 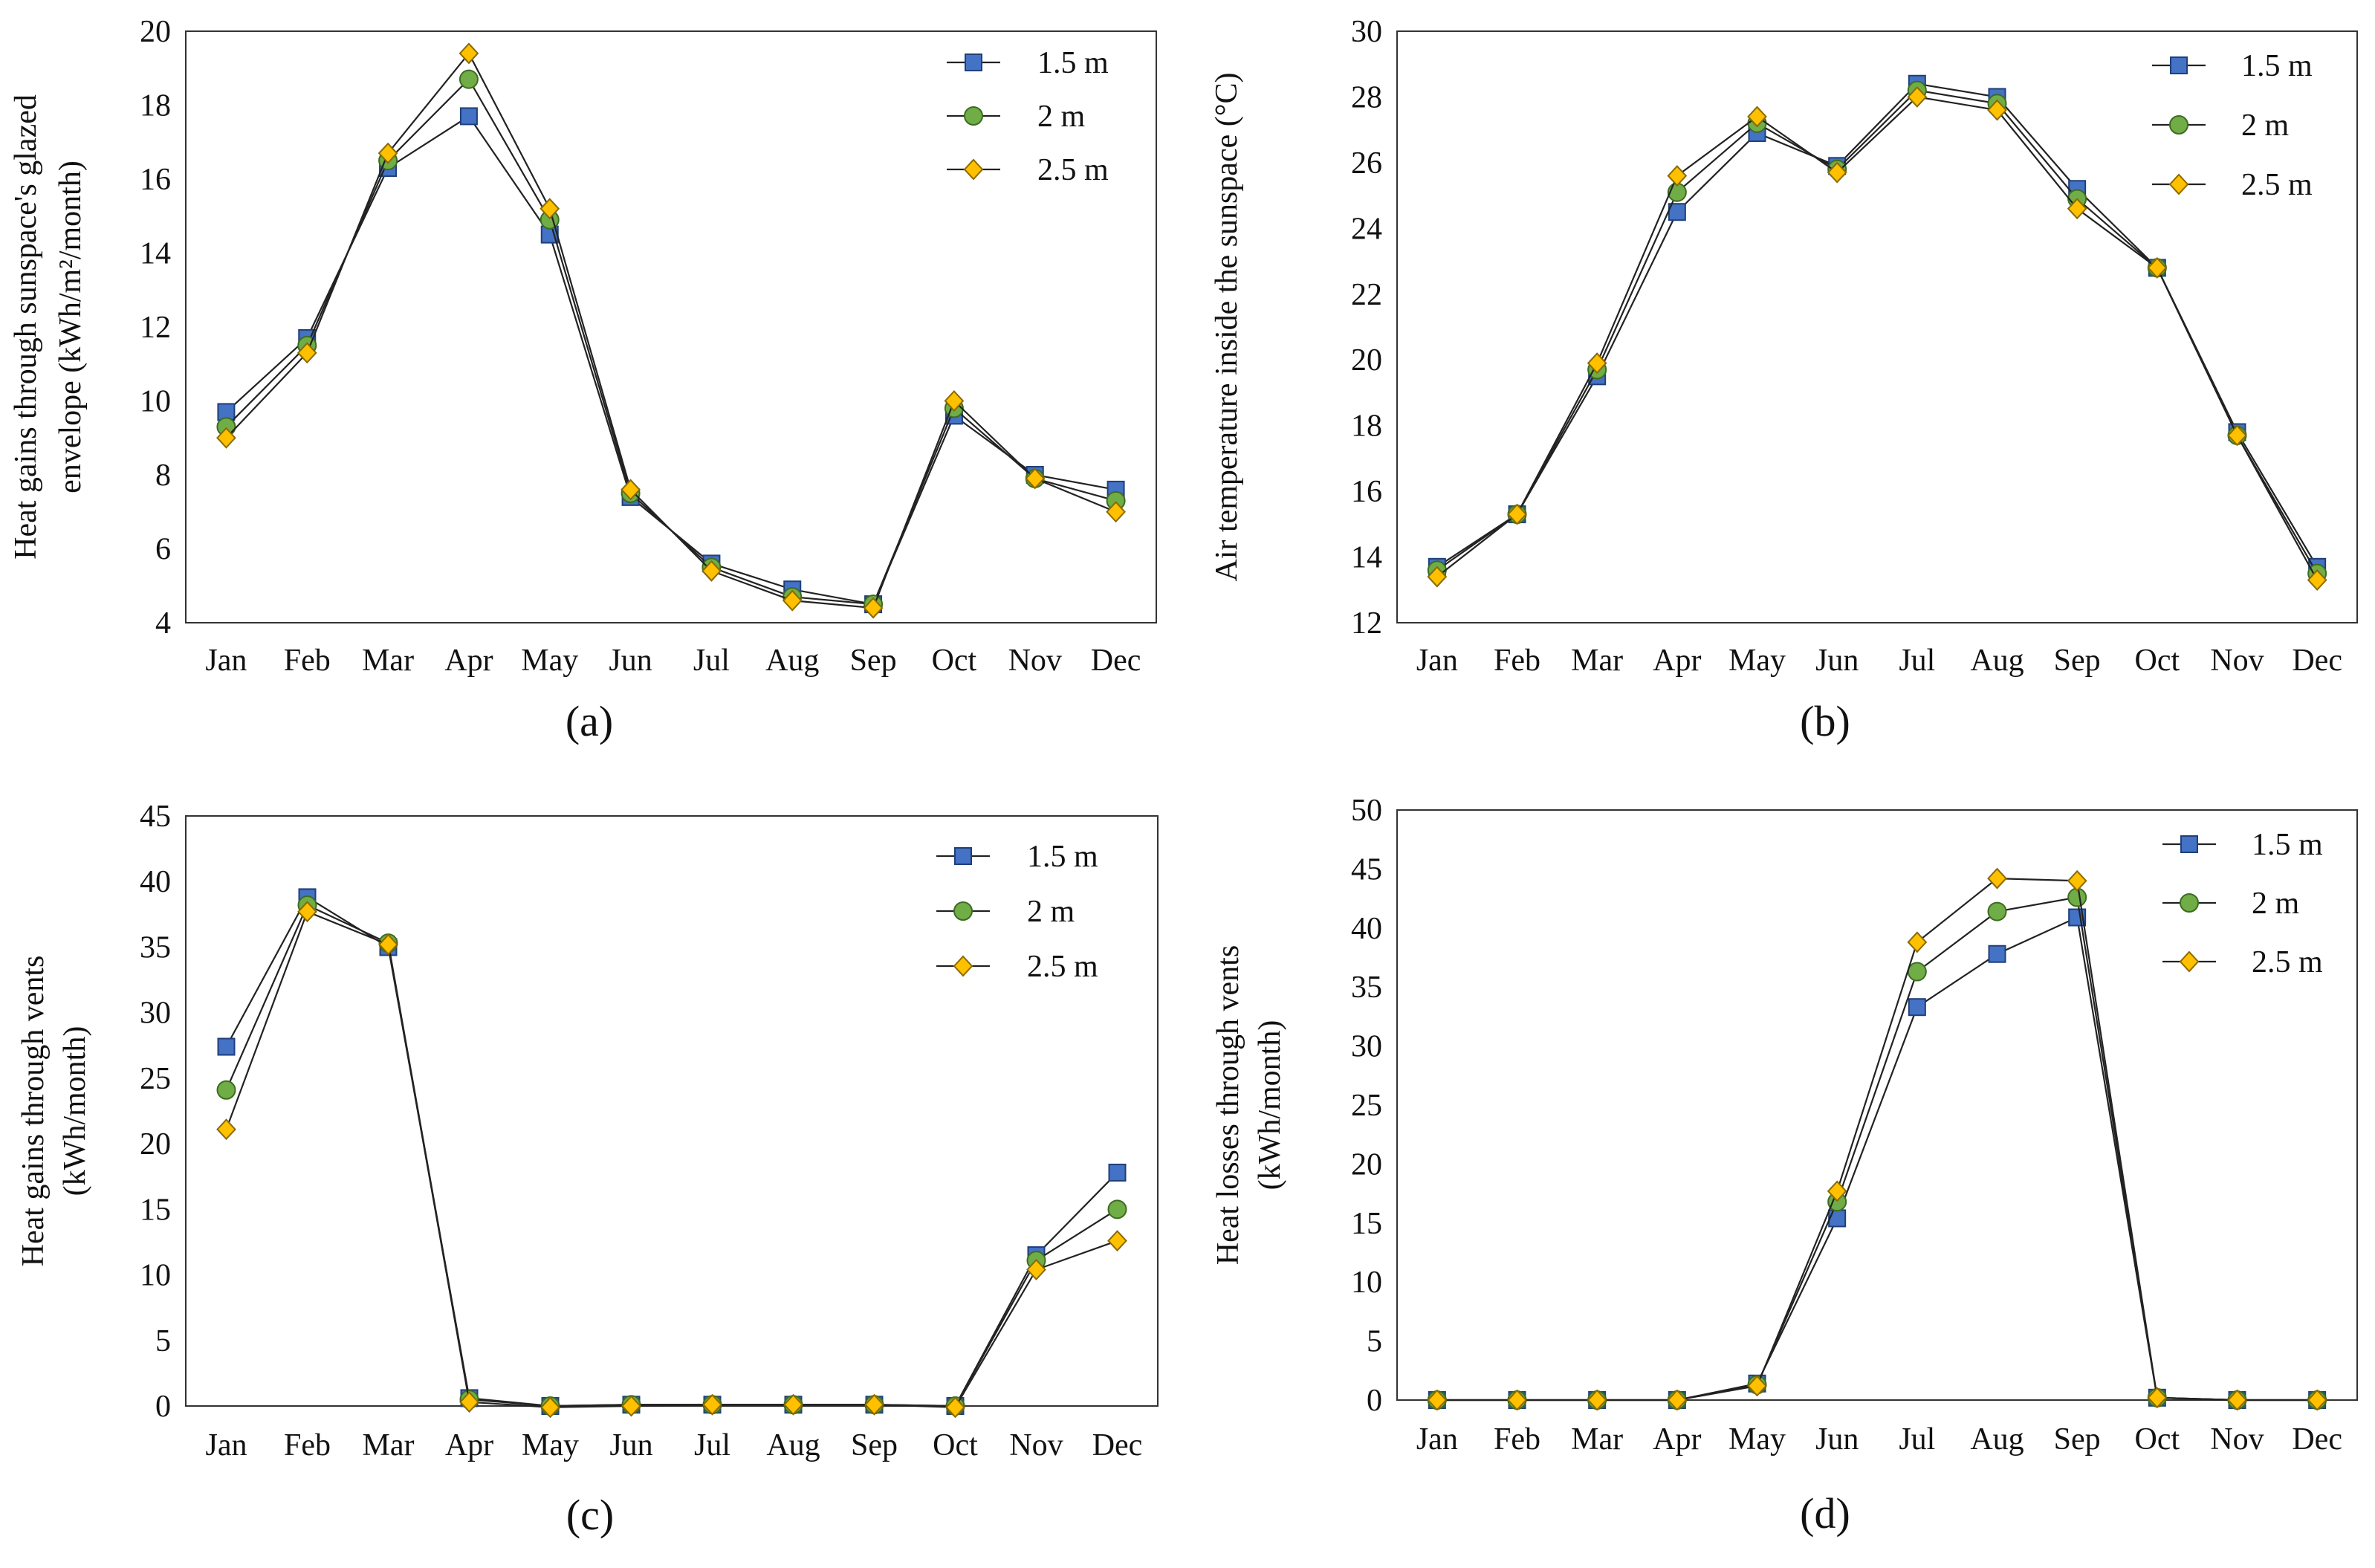 I want to click on panel-label: (b), so click(x=1825, y=721).